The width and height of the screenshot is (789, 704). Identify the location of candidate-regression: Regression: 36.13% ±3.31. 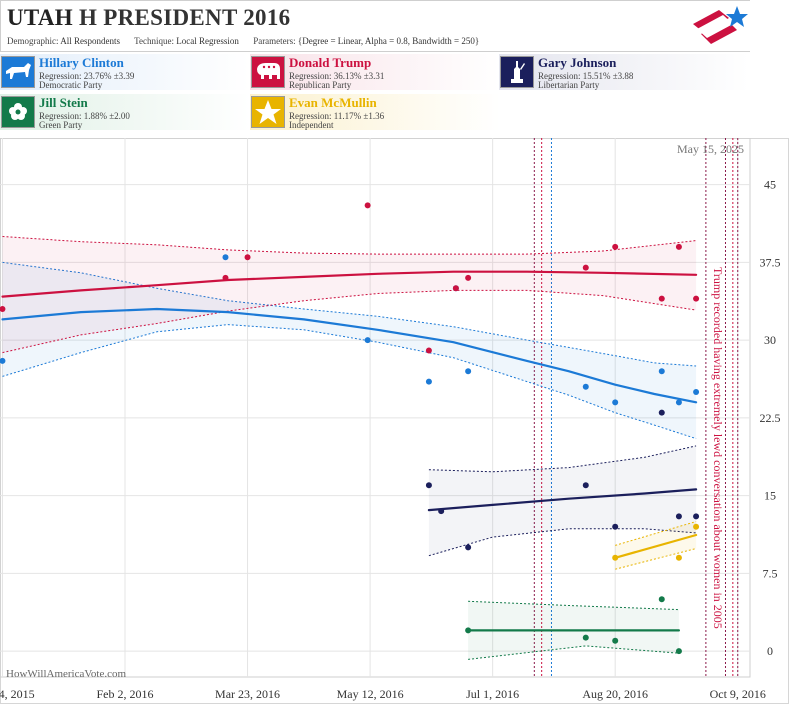
(337, 76).